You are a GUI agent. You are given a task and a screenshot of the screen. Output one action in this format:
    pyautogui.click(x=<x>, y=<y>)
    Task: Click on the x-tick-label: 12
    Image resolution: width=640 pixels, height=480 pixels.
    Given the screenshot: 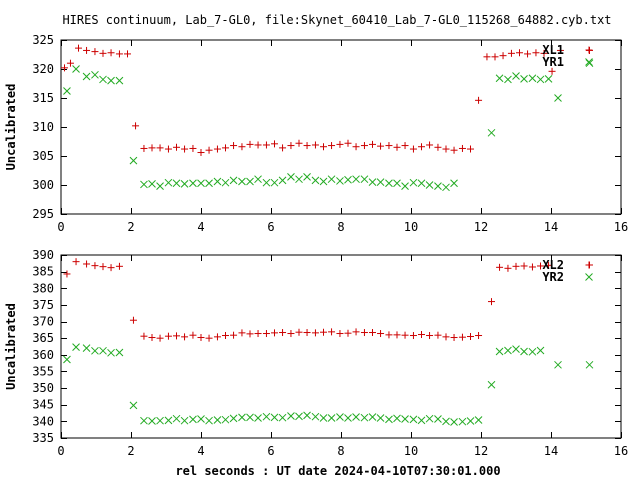 What is the action you would take?
    pyautogui.click(x=481, y=227)
    